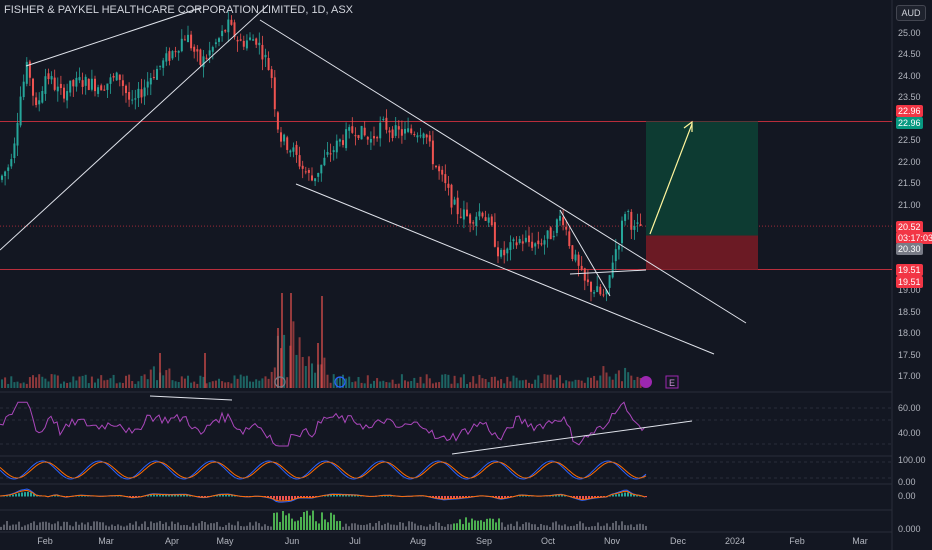 This screenshot has height=550, width=932. Describe the element at coordinates (909, 97) in the screenshot. I see `price-tick: 23.50` at that location.